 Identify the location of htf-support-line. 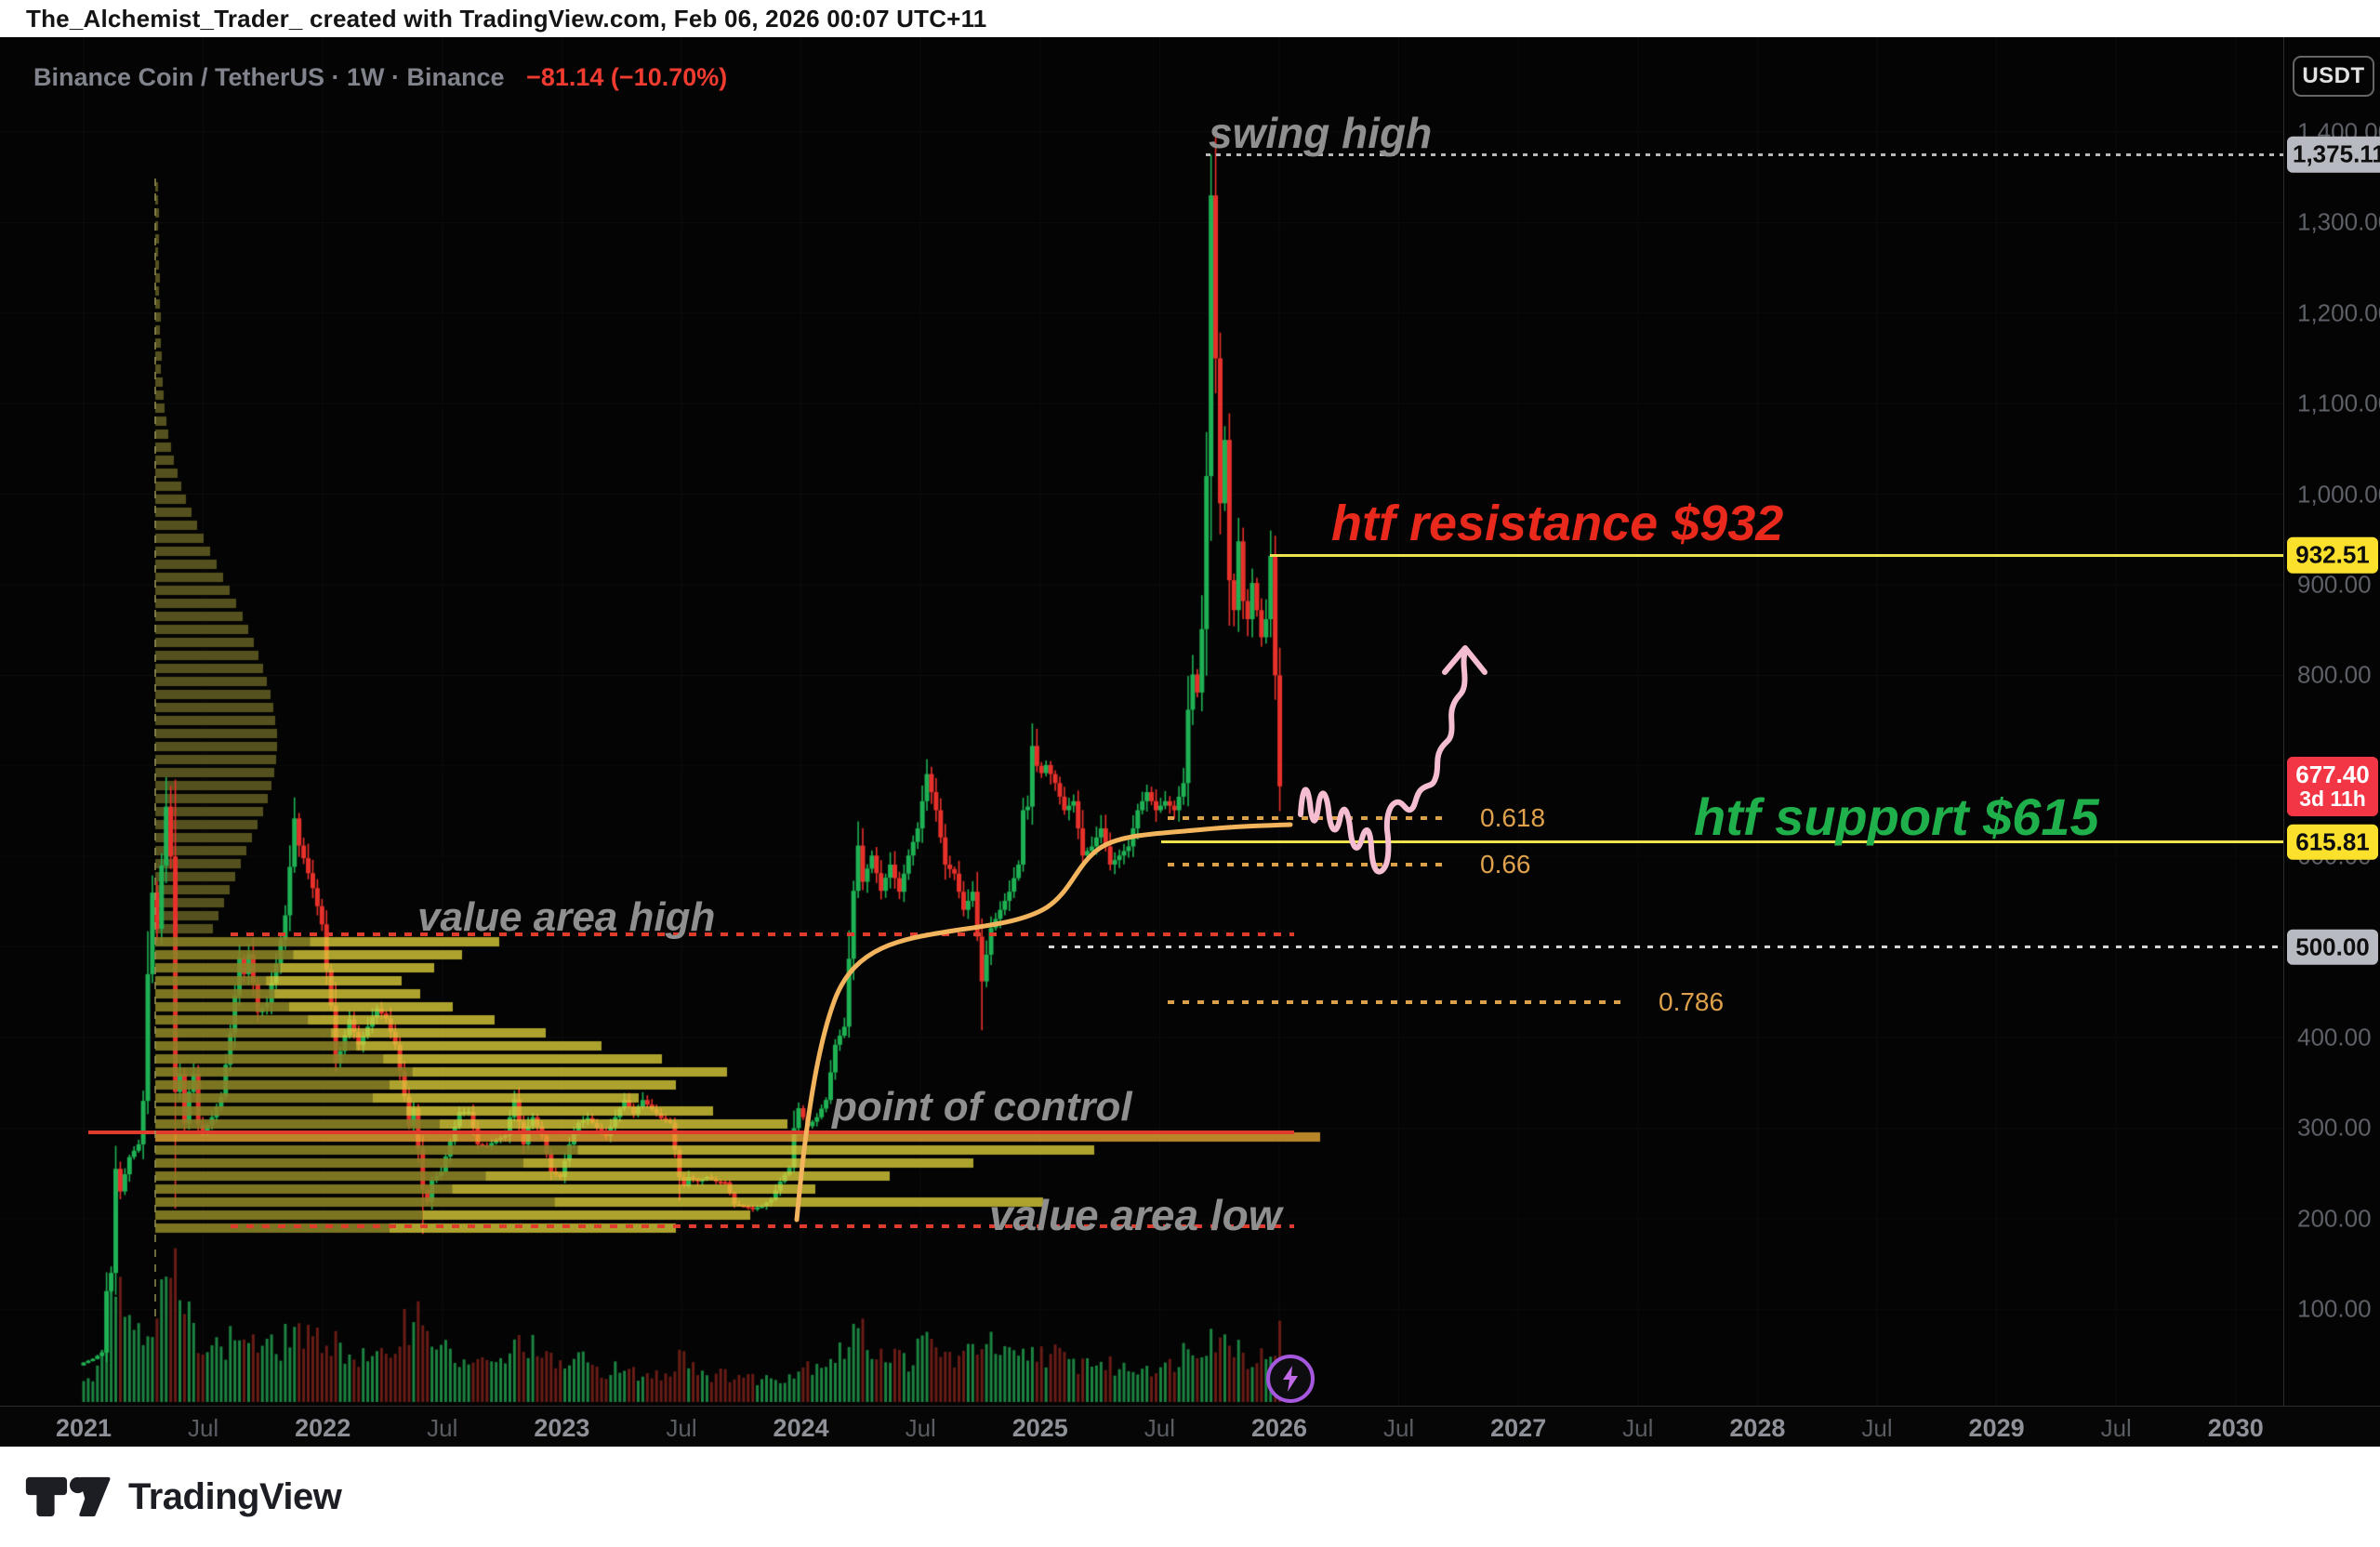
(1722, 842).